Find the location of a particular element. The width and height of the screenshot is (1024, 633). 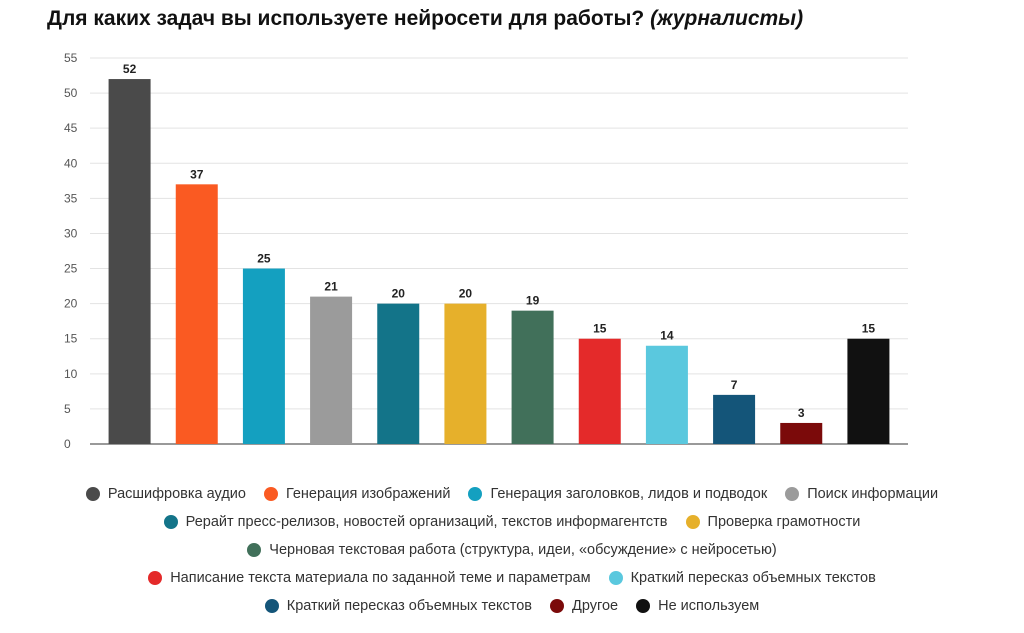

bar-value-label: 25 is located at coordinates (264, 259).